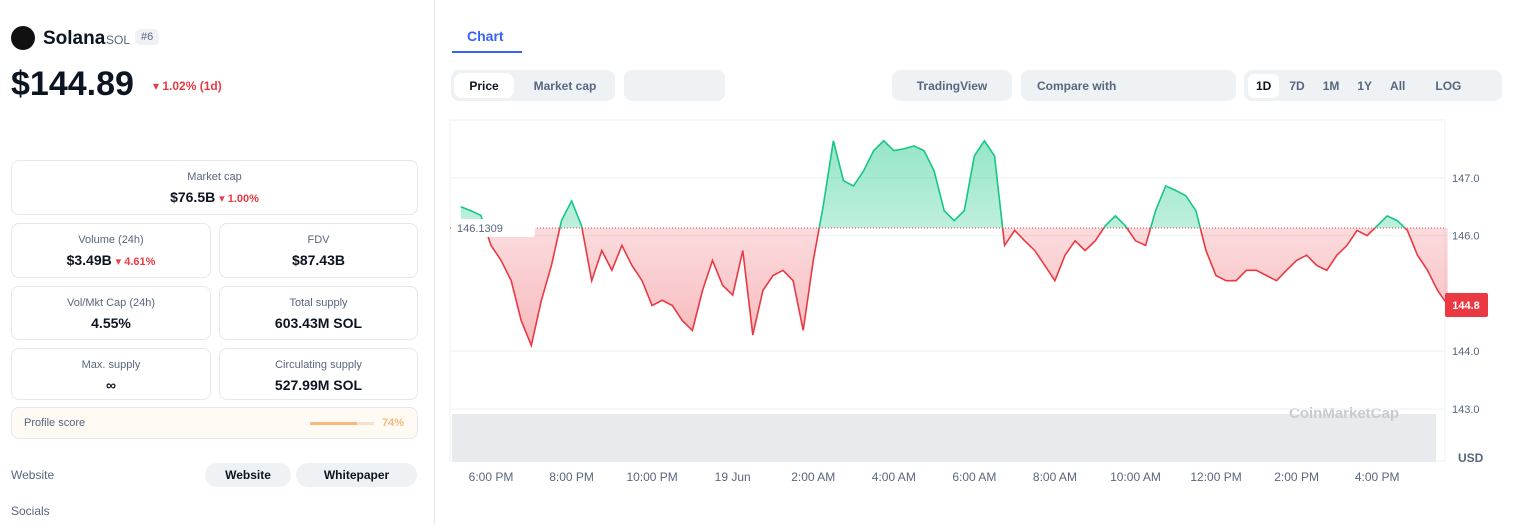  I want to click on x-tick-label: 10:00 AM, so click(1135, 477).